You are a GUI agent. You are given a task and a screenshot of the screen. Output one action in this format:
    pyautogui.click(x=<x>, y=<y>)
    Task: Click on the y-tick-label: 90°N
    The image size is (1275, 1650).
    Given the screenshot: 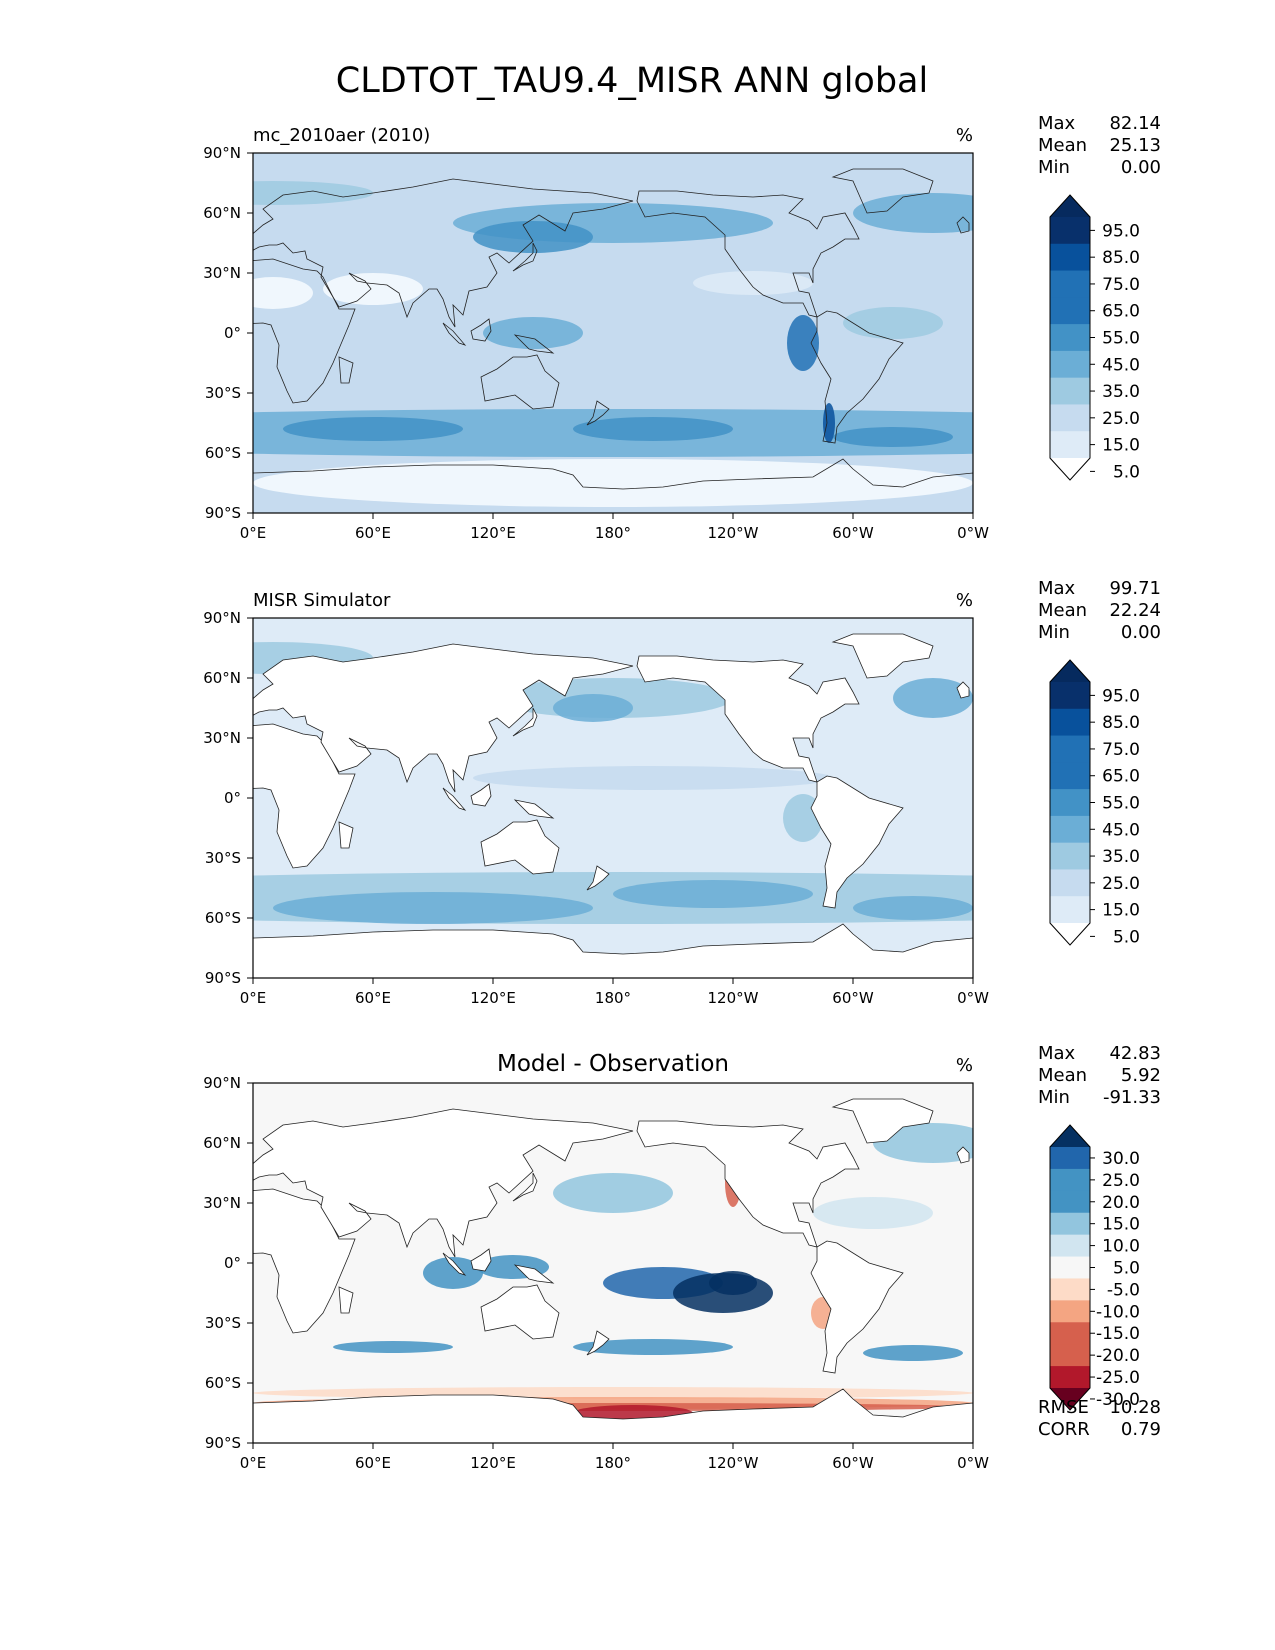 What is the action you would take?
    pyautogui.click(x=222, y=153)
    